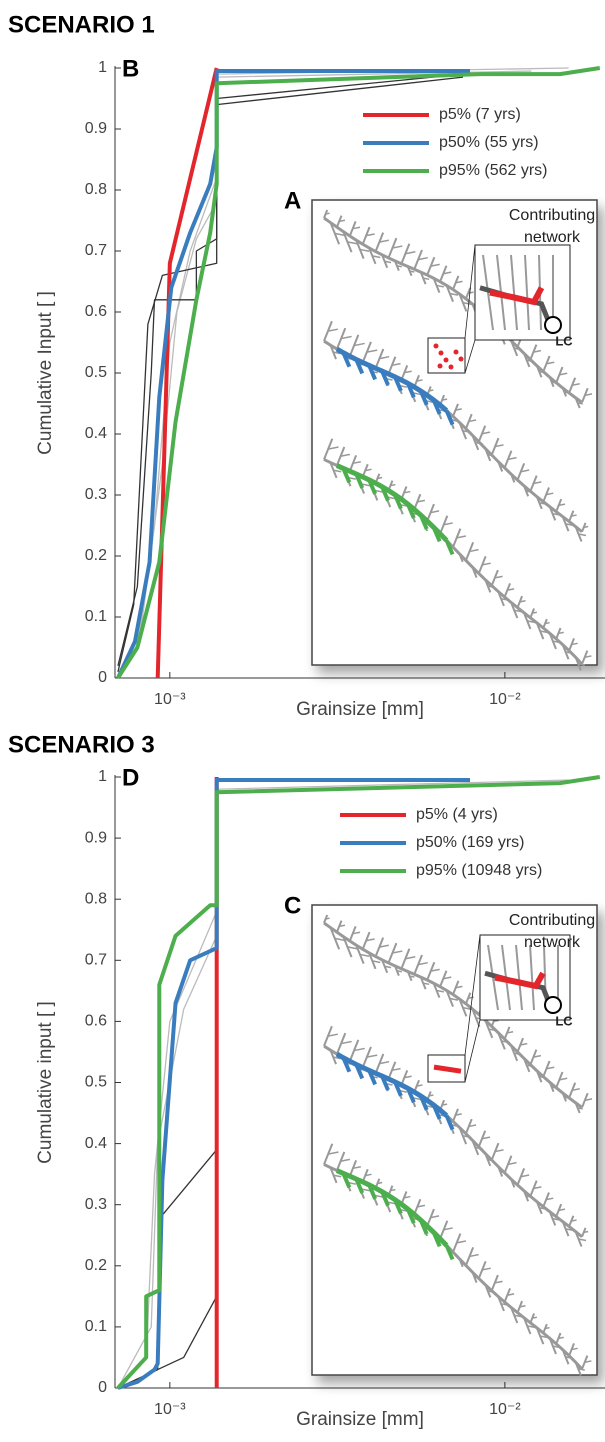 The width and height of the screenshot is (605, 1442). I want to click on legend-label: p50% (55 yrs), so click(489, 142).